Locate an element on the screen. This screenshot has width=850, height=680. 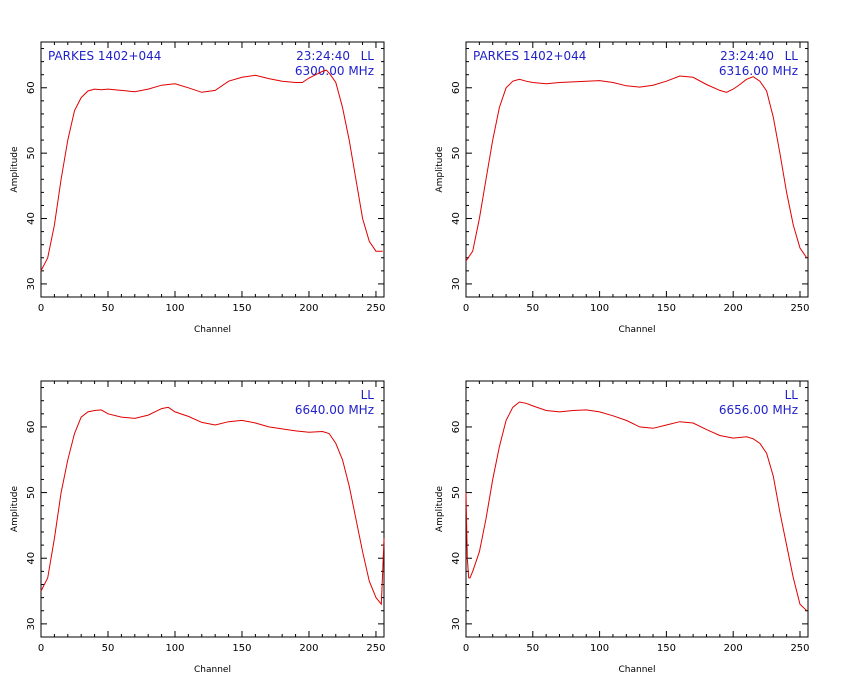
frequency-label: 6656.00 MHz is located at coordinates (758, 410).